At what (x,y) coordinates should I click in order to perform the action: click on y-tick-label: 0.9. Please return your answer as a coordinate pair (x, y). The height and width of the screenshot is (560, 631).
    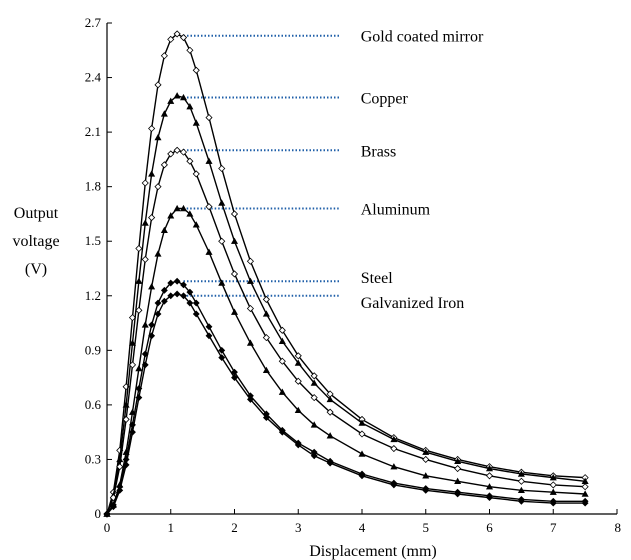
    Looking at the image, I should click on (93, 349).